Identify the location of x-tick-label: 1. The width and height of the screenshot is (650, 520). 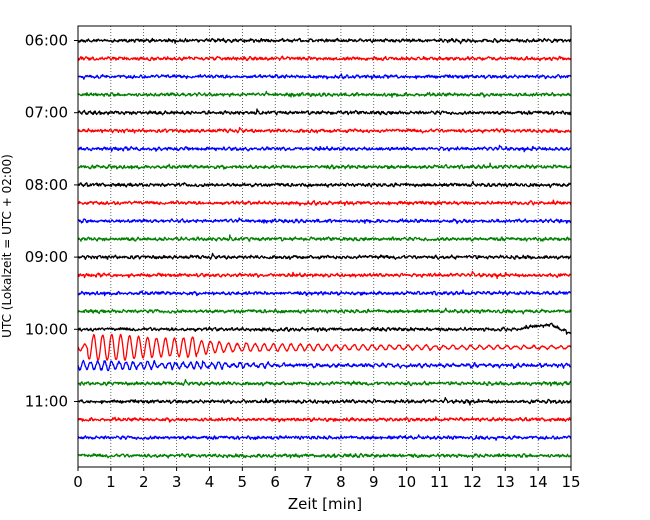
(111, 482).